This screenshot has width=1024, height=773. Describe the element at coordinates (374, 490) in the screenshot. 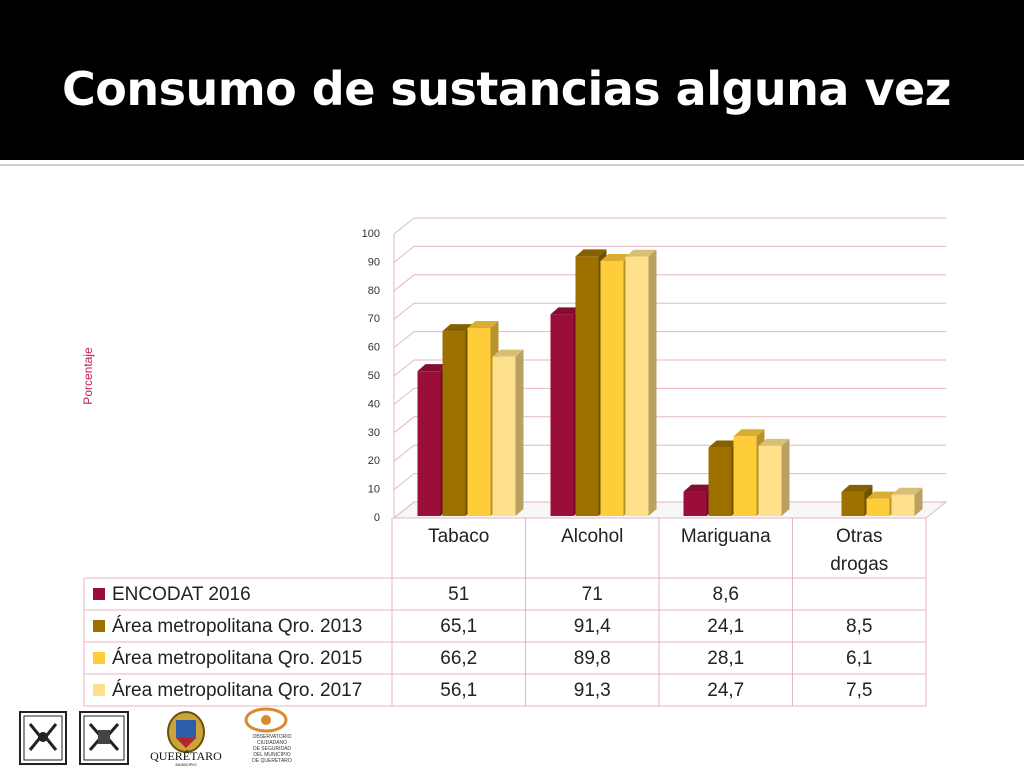

I see `y-tick-label: 10` at that location.